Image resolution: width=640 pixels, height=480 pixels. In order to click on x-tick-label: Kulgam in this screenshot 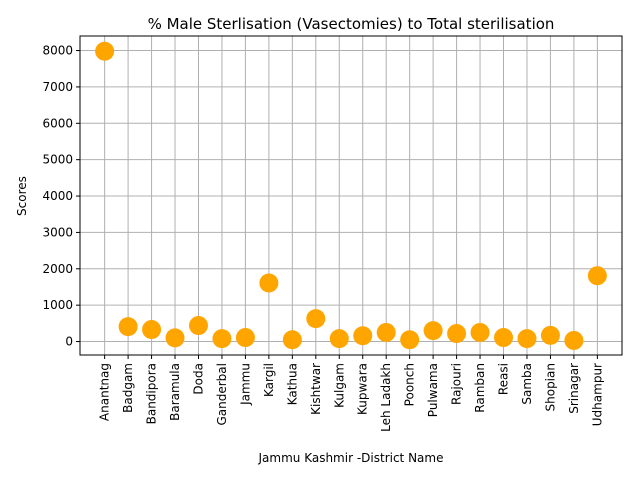, I will do `click(339, 385)`.